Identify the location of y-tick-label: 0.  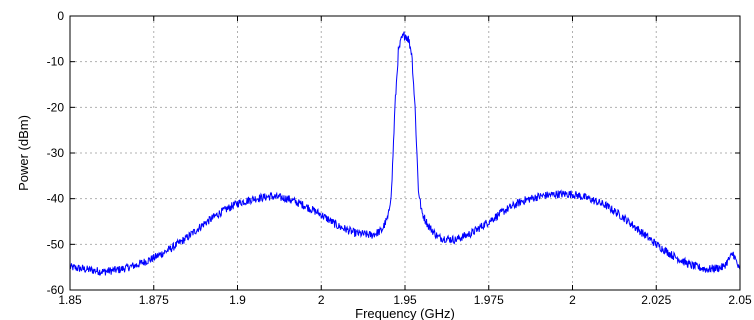
(60, 16).